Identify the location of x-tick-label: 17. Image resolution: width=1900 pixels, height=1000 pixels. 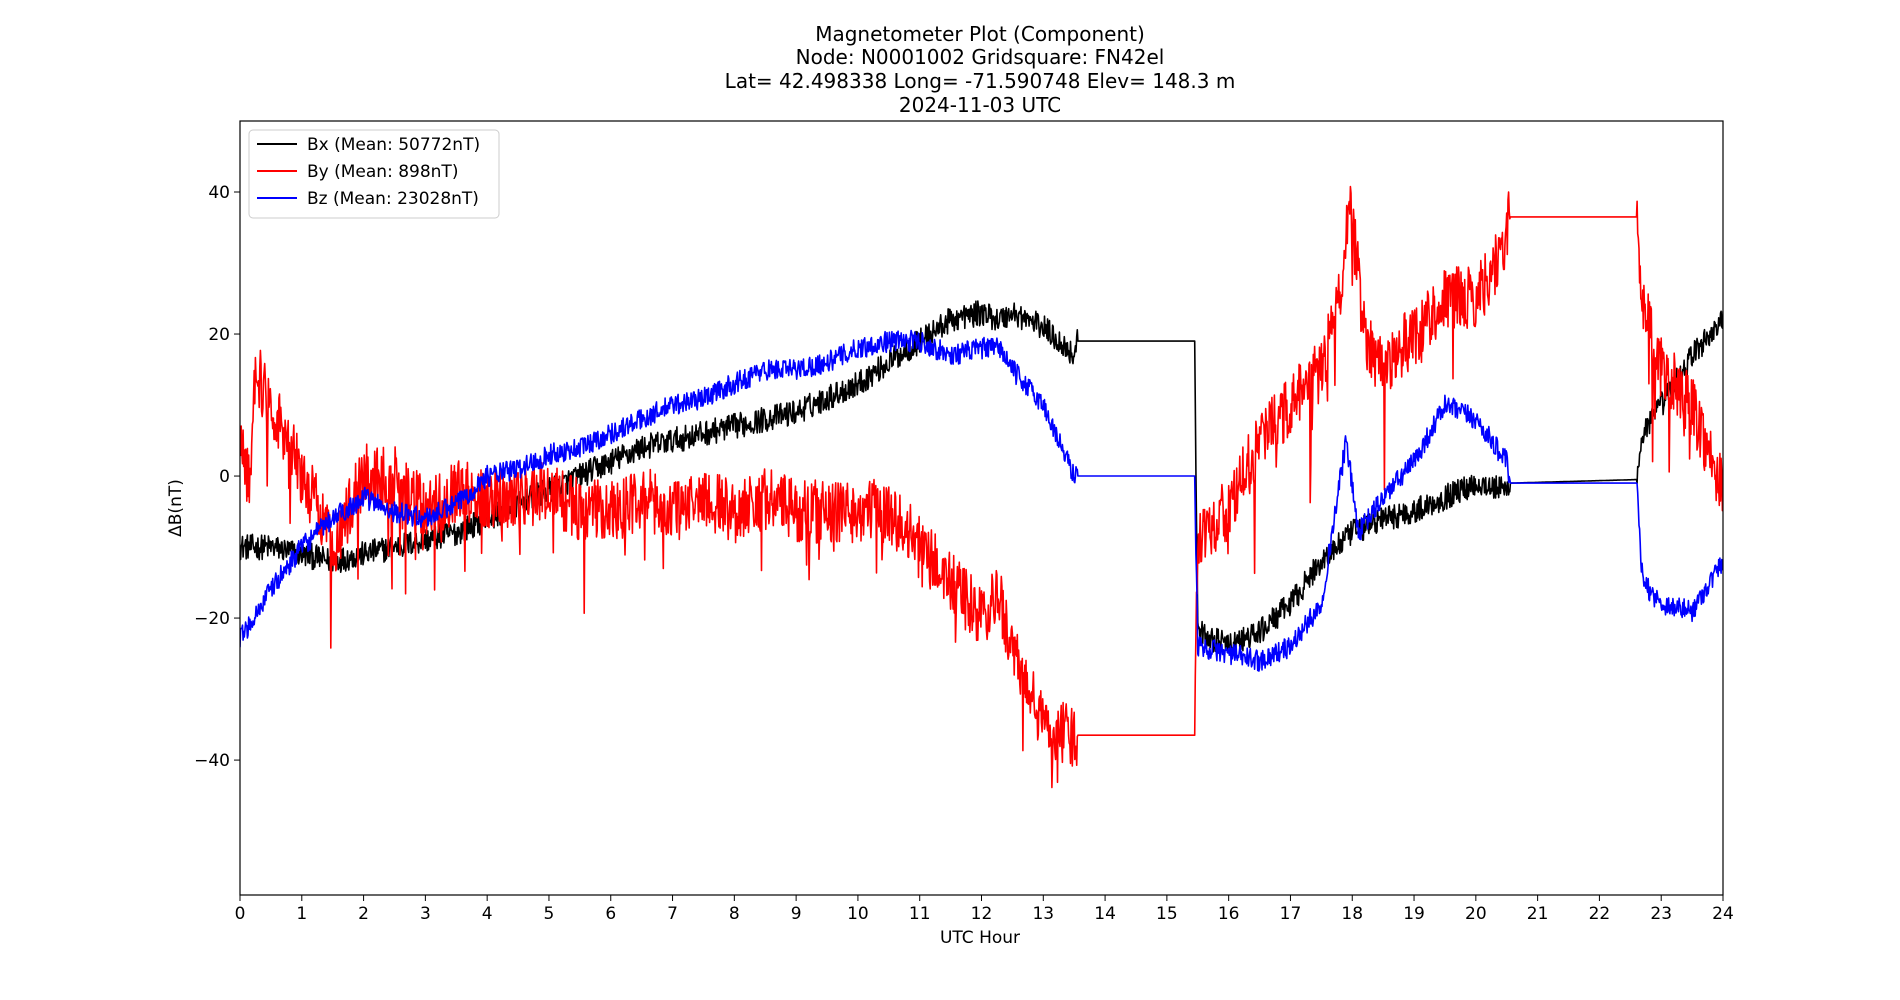
(1291, 914).